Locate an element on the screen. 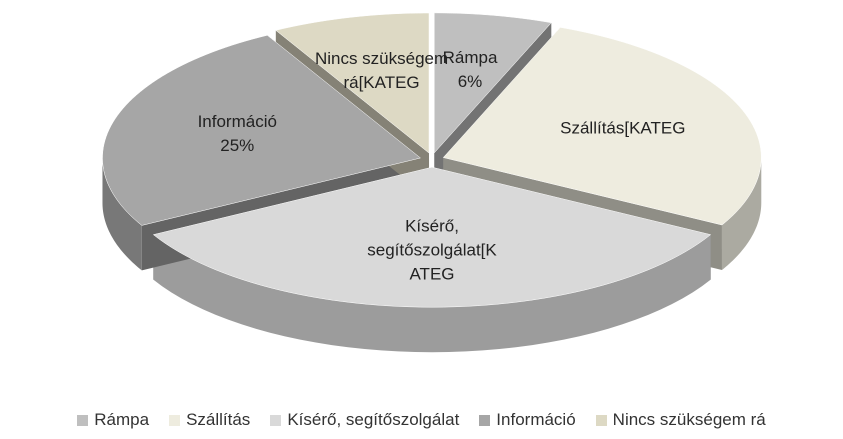 This screenshot has width=843, height=439. legend-item: Információ is located at coordinates (527, 420).